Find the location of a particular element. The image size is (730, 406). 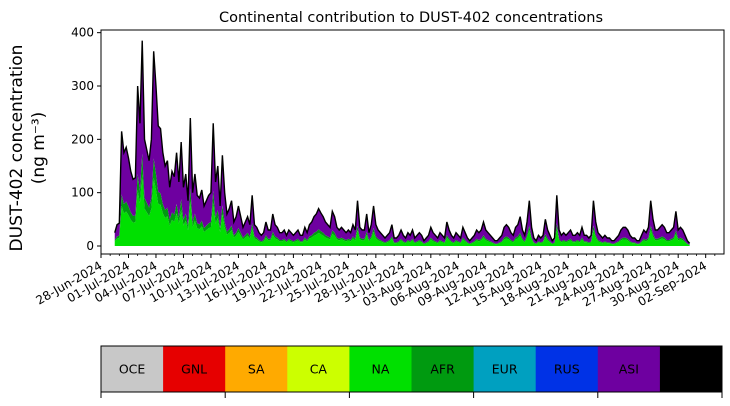

legend-label-ca: CA is located at coordinates (319, 369).